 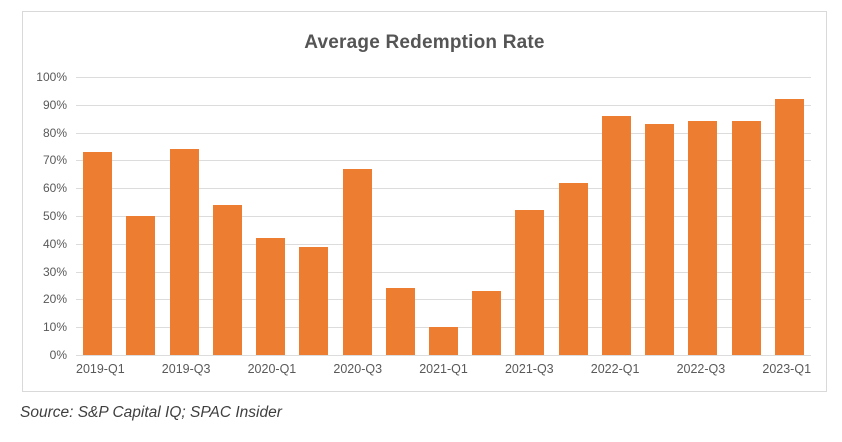 What do you see at coordinates (227, 279) in the screenshot?
I see `bar-2019-Q4` at bounding box center [227, 279].